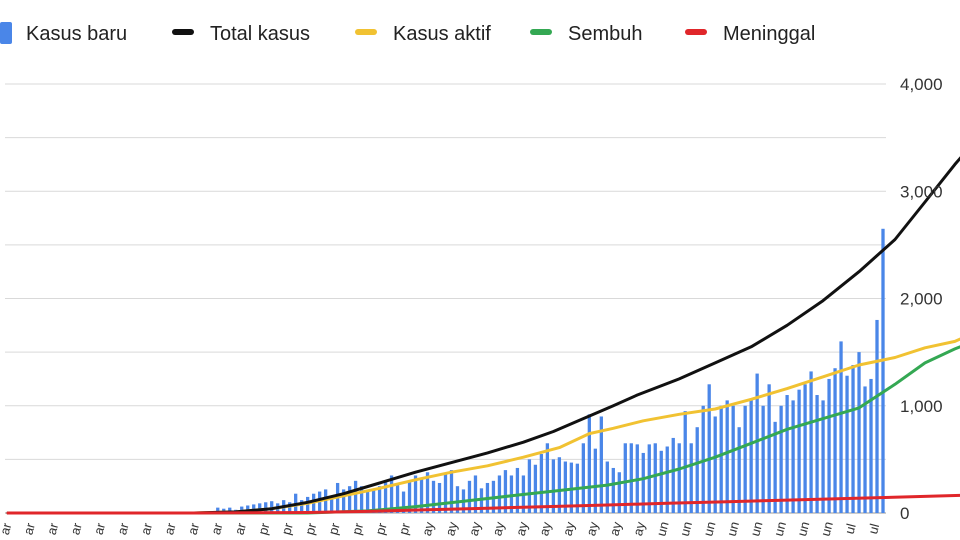 Image resolution: width=960 pixels, height=540 pixels. I want to click on y-tick-label: 2,000, so click(921, 299).